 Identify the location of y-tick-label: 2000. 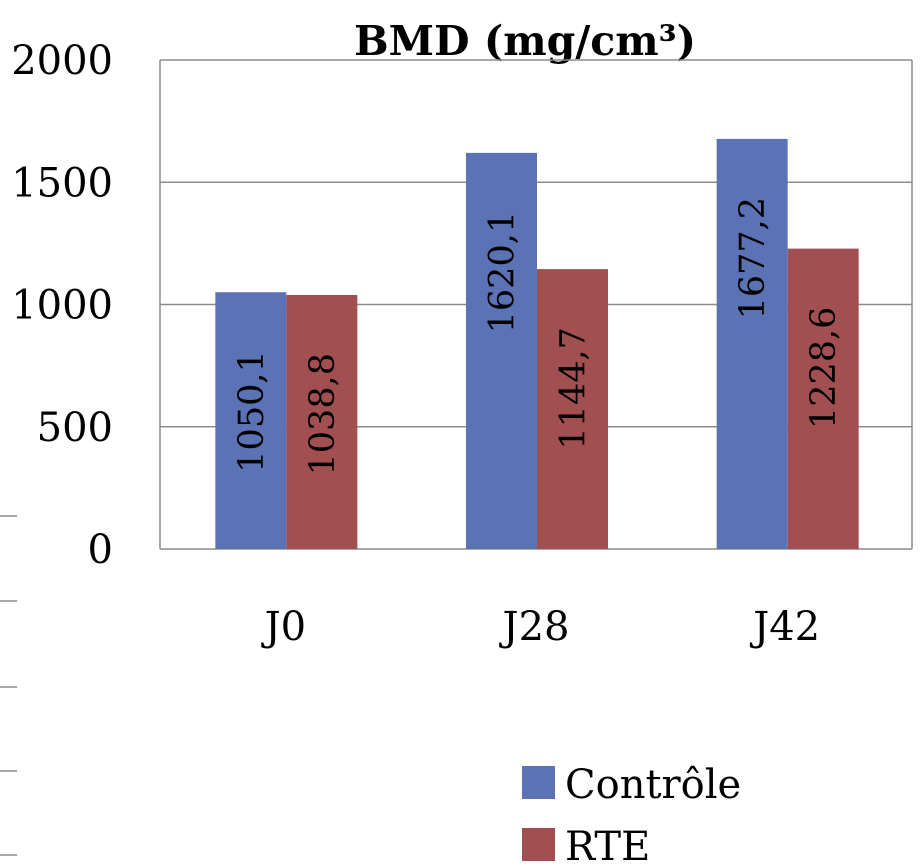
(62, 61).